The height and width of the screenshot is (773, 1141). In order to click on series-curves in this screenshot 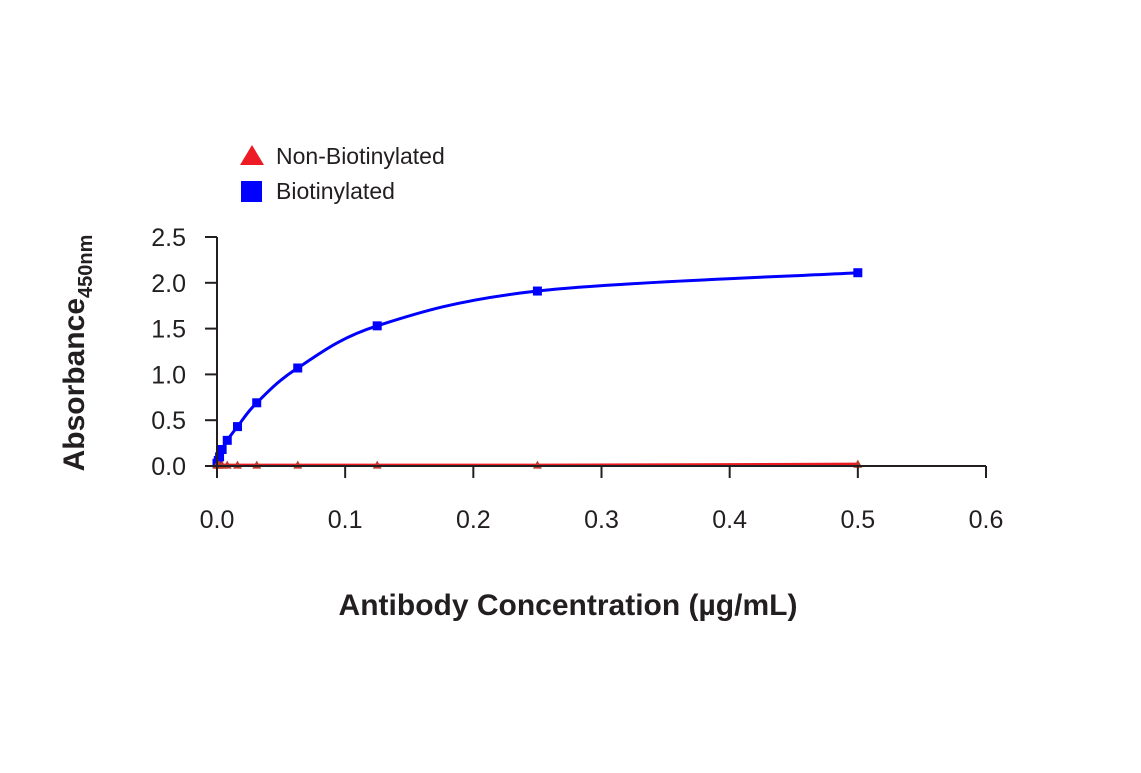, I will do `click(536, 369)`.